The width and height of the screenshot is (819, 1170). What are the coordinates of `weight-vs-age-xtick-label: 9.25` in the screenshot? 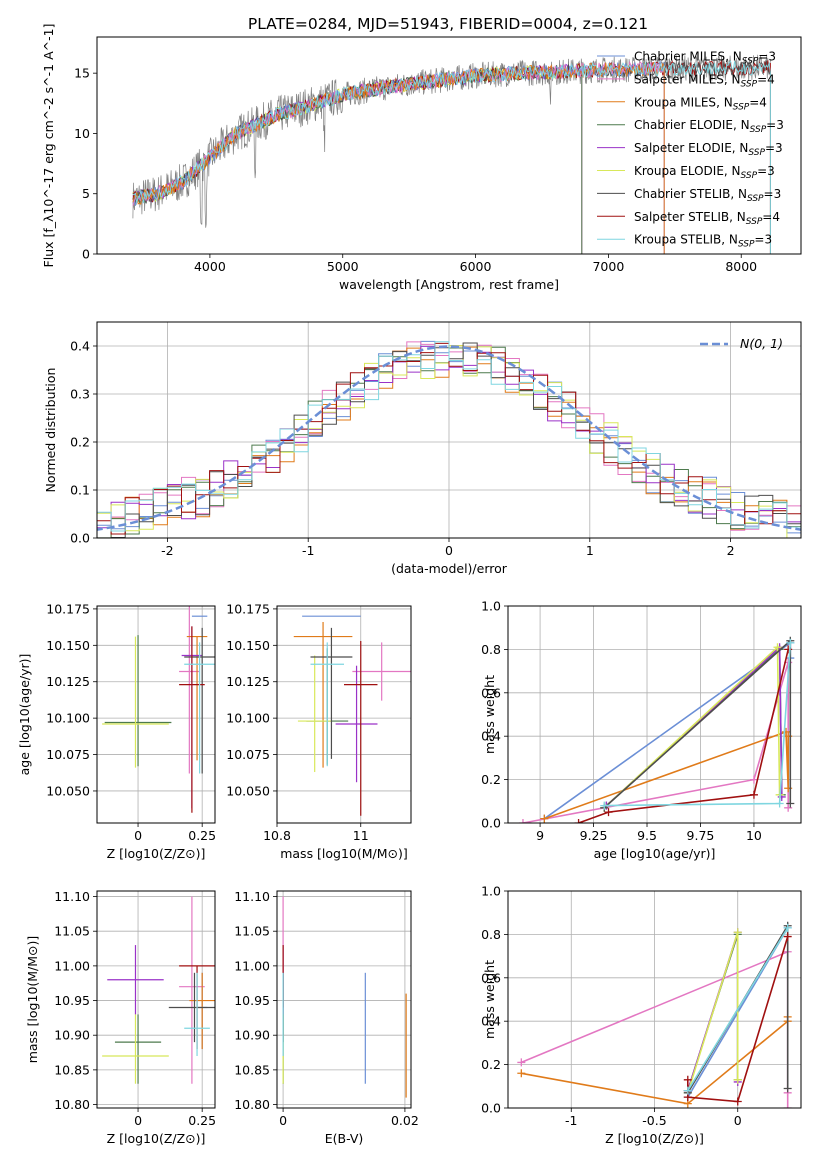 It's located at (594, 835).